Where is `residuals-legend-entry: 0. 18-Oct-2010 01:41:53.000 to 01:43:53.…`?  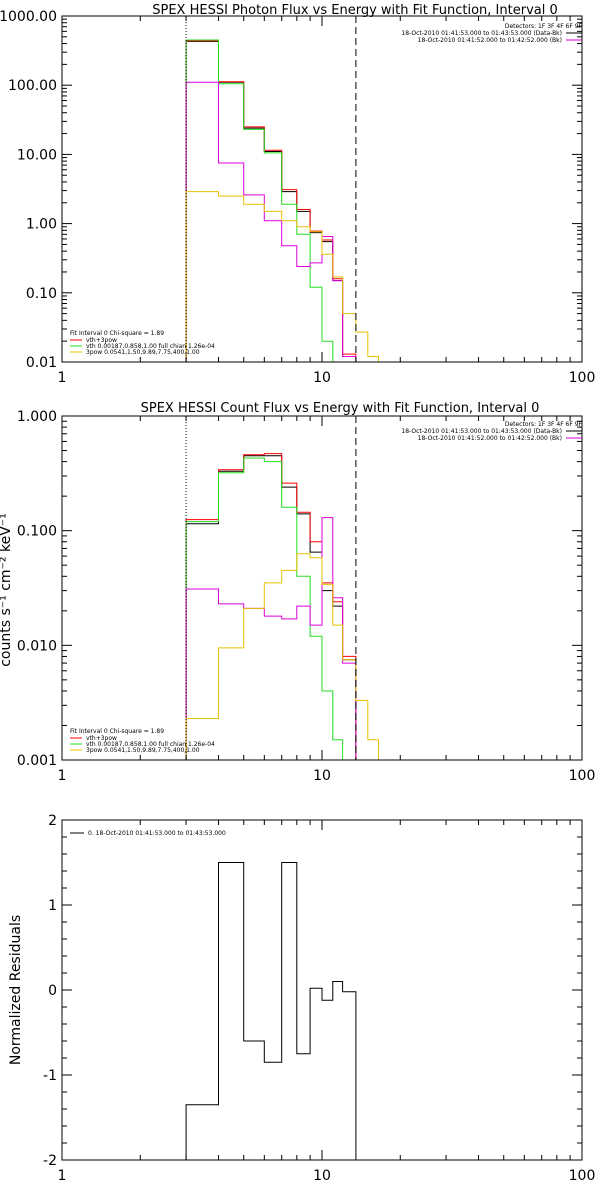 residuals-legend-entry: 0. 18-Oct-2010 01:41:53.000 to 01:43:53.… is located at coordinates (157, 833).